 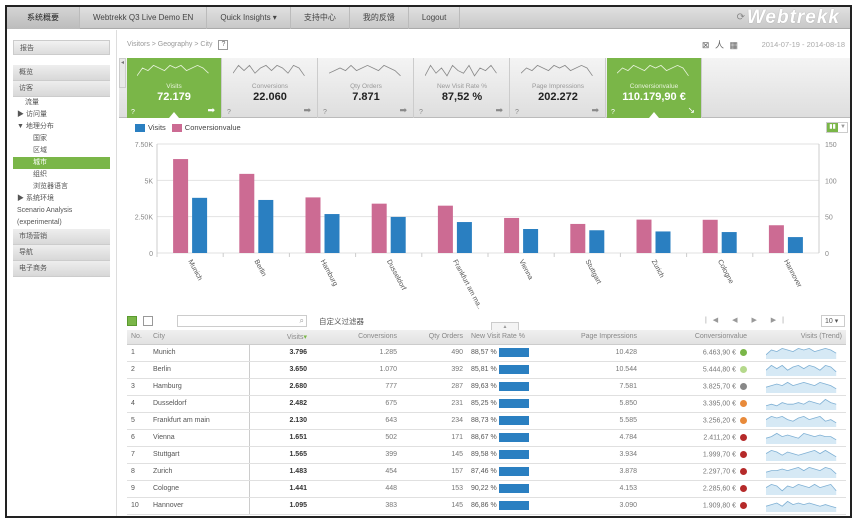 I want to click on topnav-item: Webtrekk Q3 Live Demo EN, so click(x=144, y=18).